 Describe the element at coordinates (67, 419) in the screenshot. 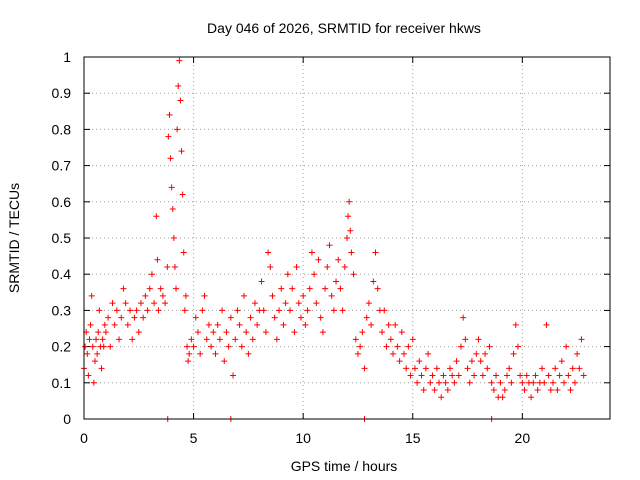

I see `y-tick-label: 0` at that location.